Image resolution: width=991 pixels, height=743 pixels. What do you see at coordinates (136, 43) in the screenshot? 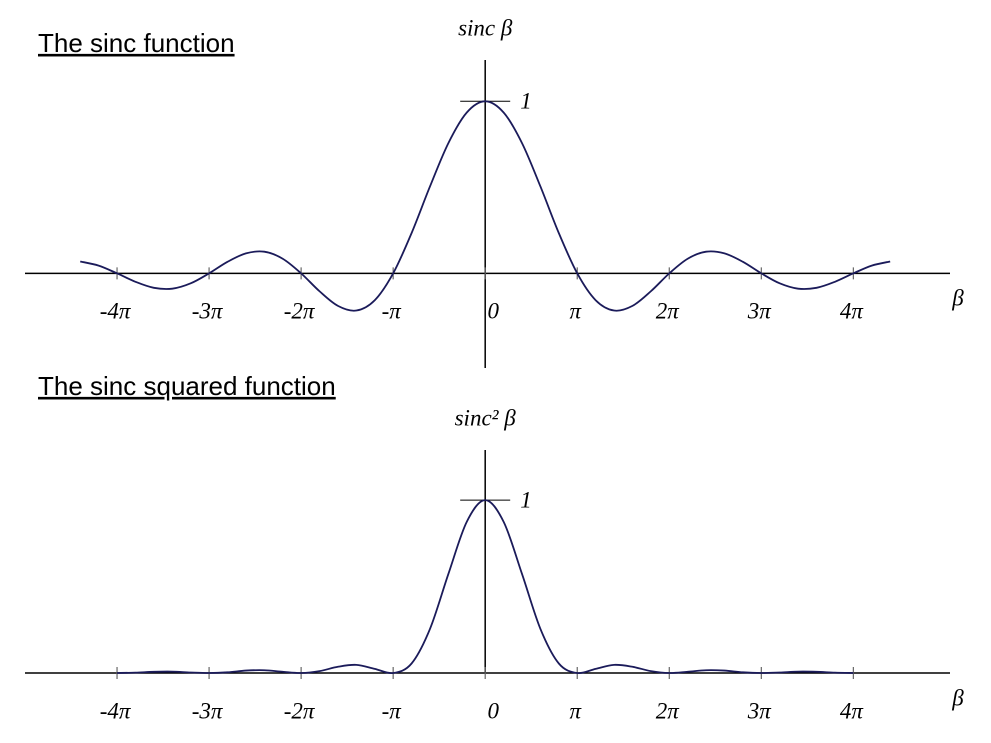
I see `chart-title: The sinc function` at bounding box center [136, 43].